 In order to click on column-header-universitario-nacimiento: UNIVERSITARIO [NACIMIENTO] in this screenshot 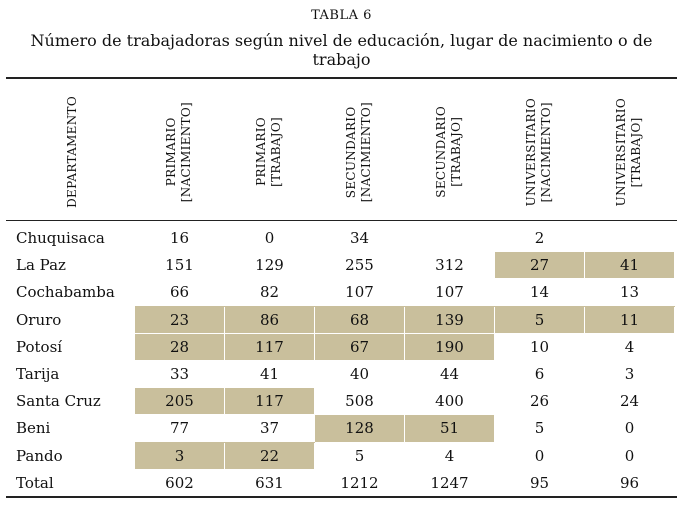, I will do `click(539, 152)`.